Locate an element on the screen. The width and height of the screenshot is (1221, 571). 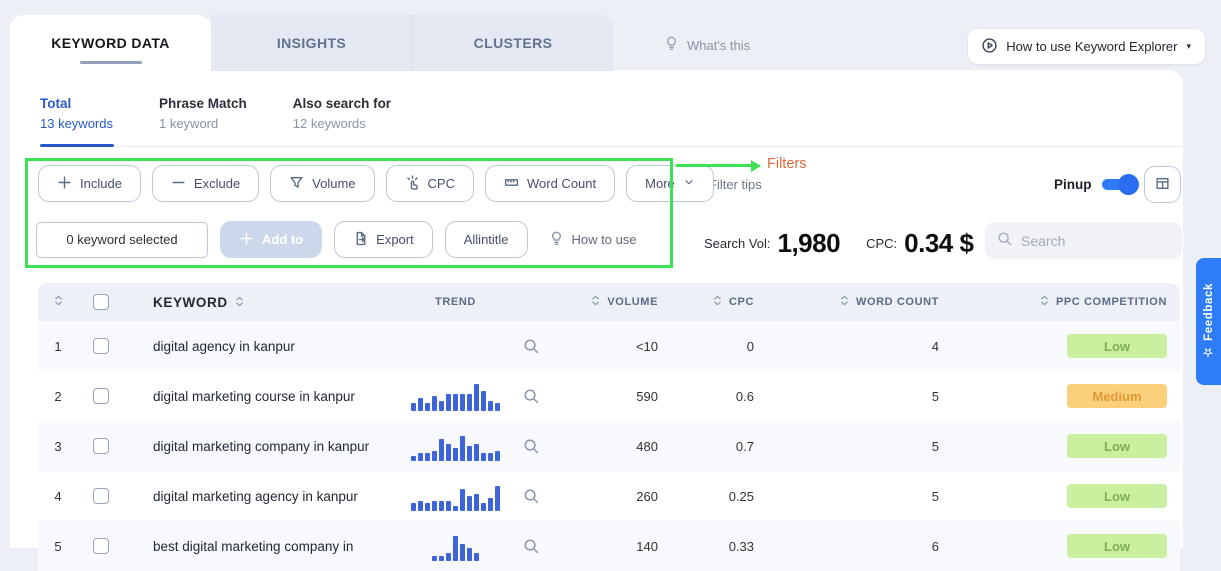
filter-icon is located at coordinates (296, 184).